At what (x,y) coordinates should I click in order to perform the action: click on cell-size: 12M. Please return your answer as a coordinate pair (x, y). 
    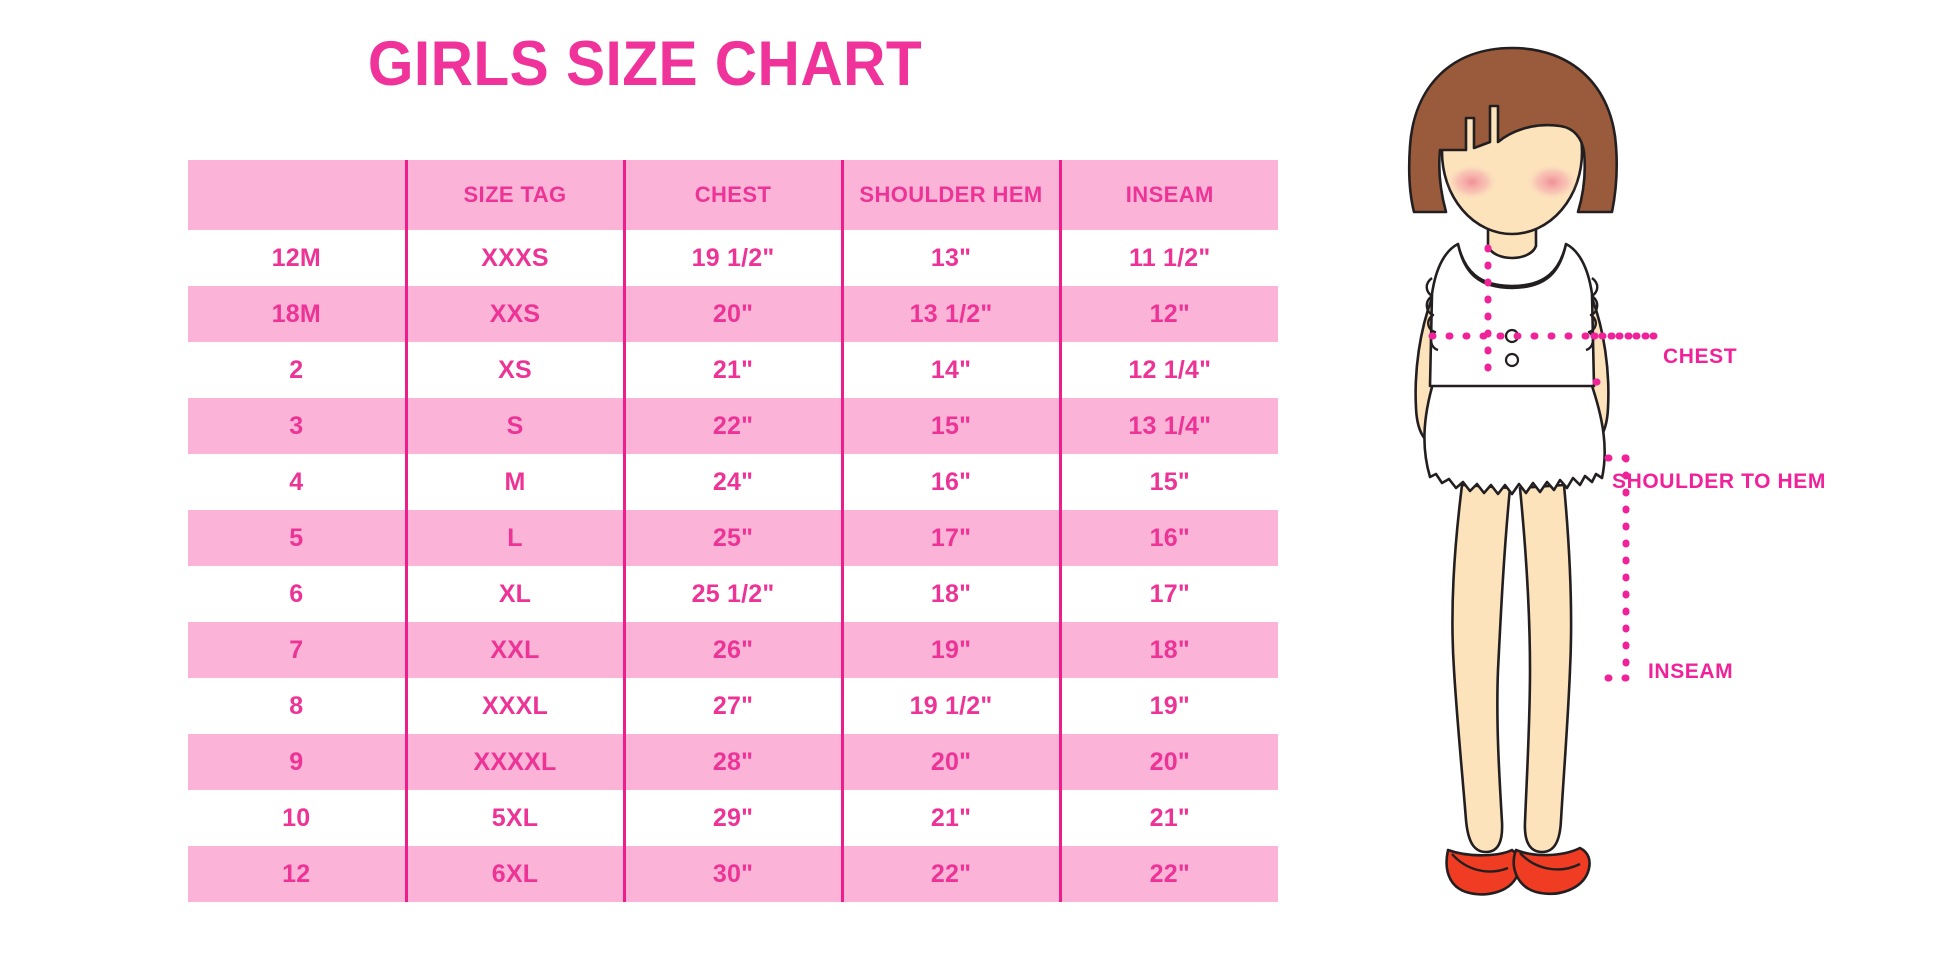
    Looking at the image, I should click on (297, 258).